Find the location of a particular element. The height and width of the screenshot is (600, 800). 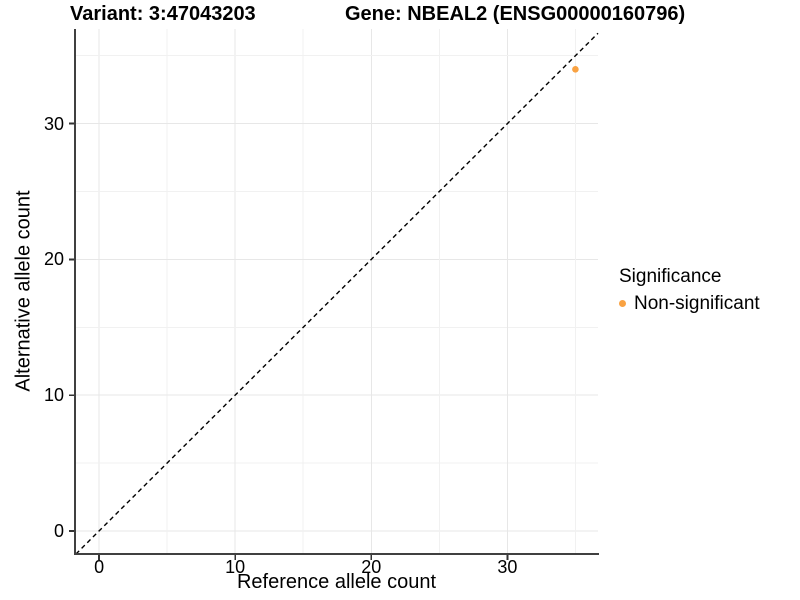

x-tick-label: 0 is located at coordinates (99, 567).